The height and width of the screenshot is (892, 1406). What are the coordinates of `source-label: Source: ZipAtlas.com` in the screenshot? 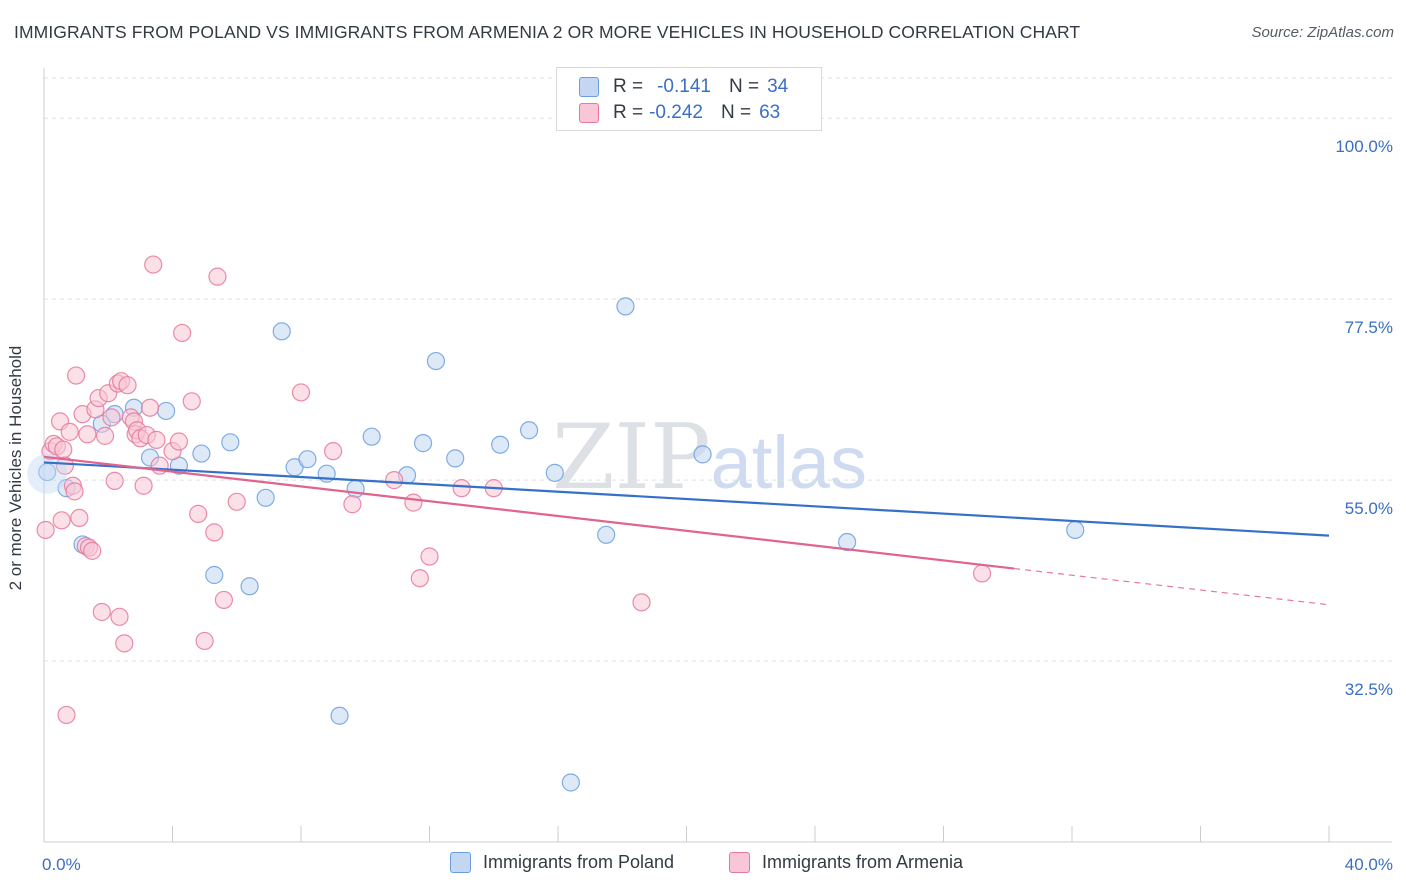 It's located at (1322, 32).